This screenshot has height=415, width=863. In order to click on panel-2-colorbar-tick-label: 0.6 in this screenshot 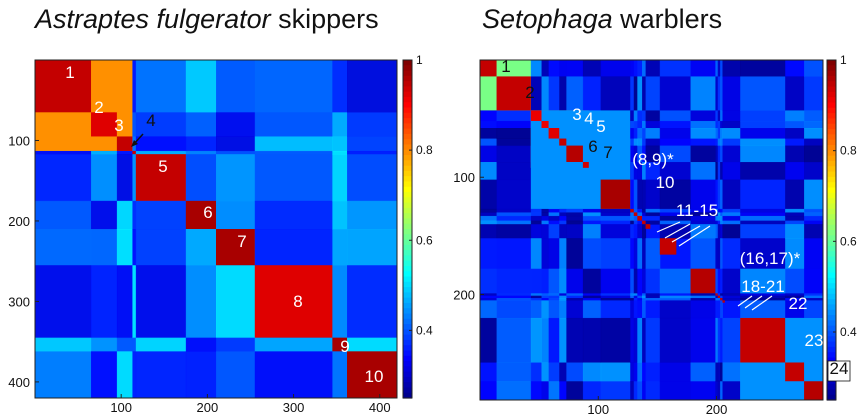, I will do `click(848, 241)`.